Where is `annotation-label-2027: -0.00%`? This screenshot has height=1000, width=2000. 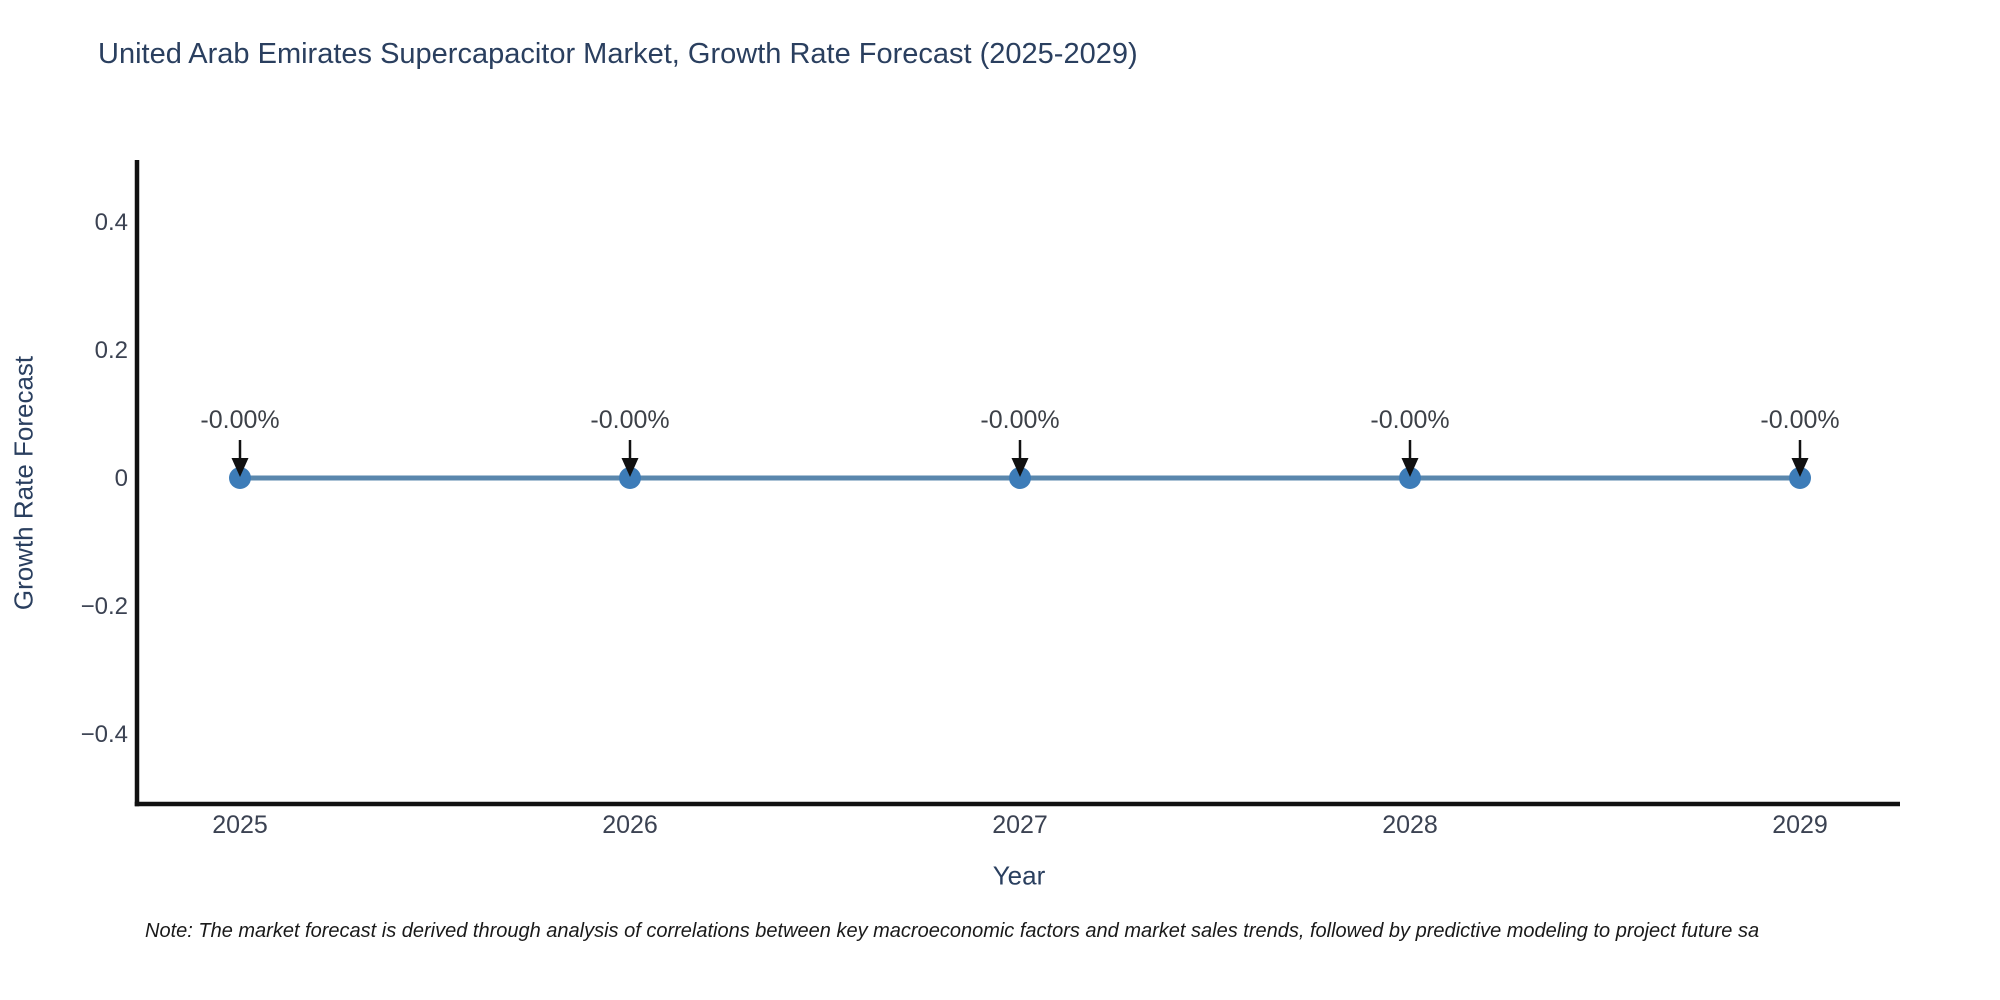
annotation-label-2027: -0.00% is located at coordinates (1019, 420).